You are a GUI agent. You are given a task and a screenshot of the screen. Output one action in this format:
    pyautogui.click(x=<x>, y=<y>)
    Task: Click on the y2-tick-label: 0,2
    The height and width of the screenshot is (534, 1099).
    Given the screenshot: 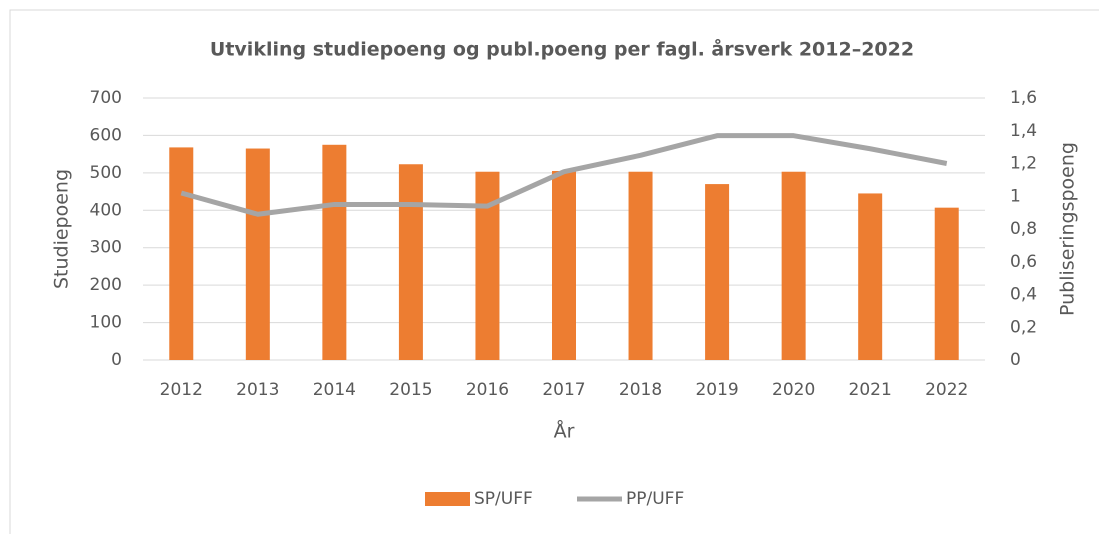 What is the action you would take?
    pyautogui.click(x=1023, y=327)
    